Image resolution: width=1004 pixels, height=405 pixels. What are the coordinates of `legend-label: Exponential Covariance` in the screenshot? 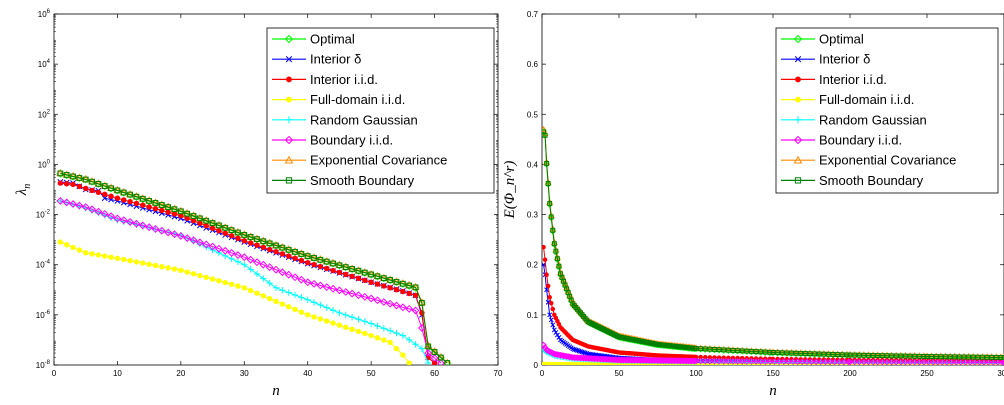 It's located at (378, 160).